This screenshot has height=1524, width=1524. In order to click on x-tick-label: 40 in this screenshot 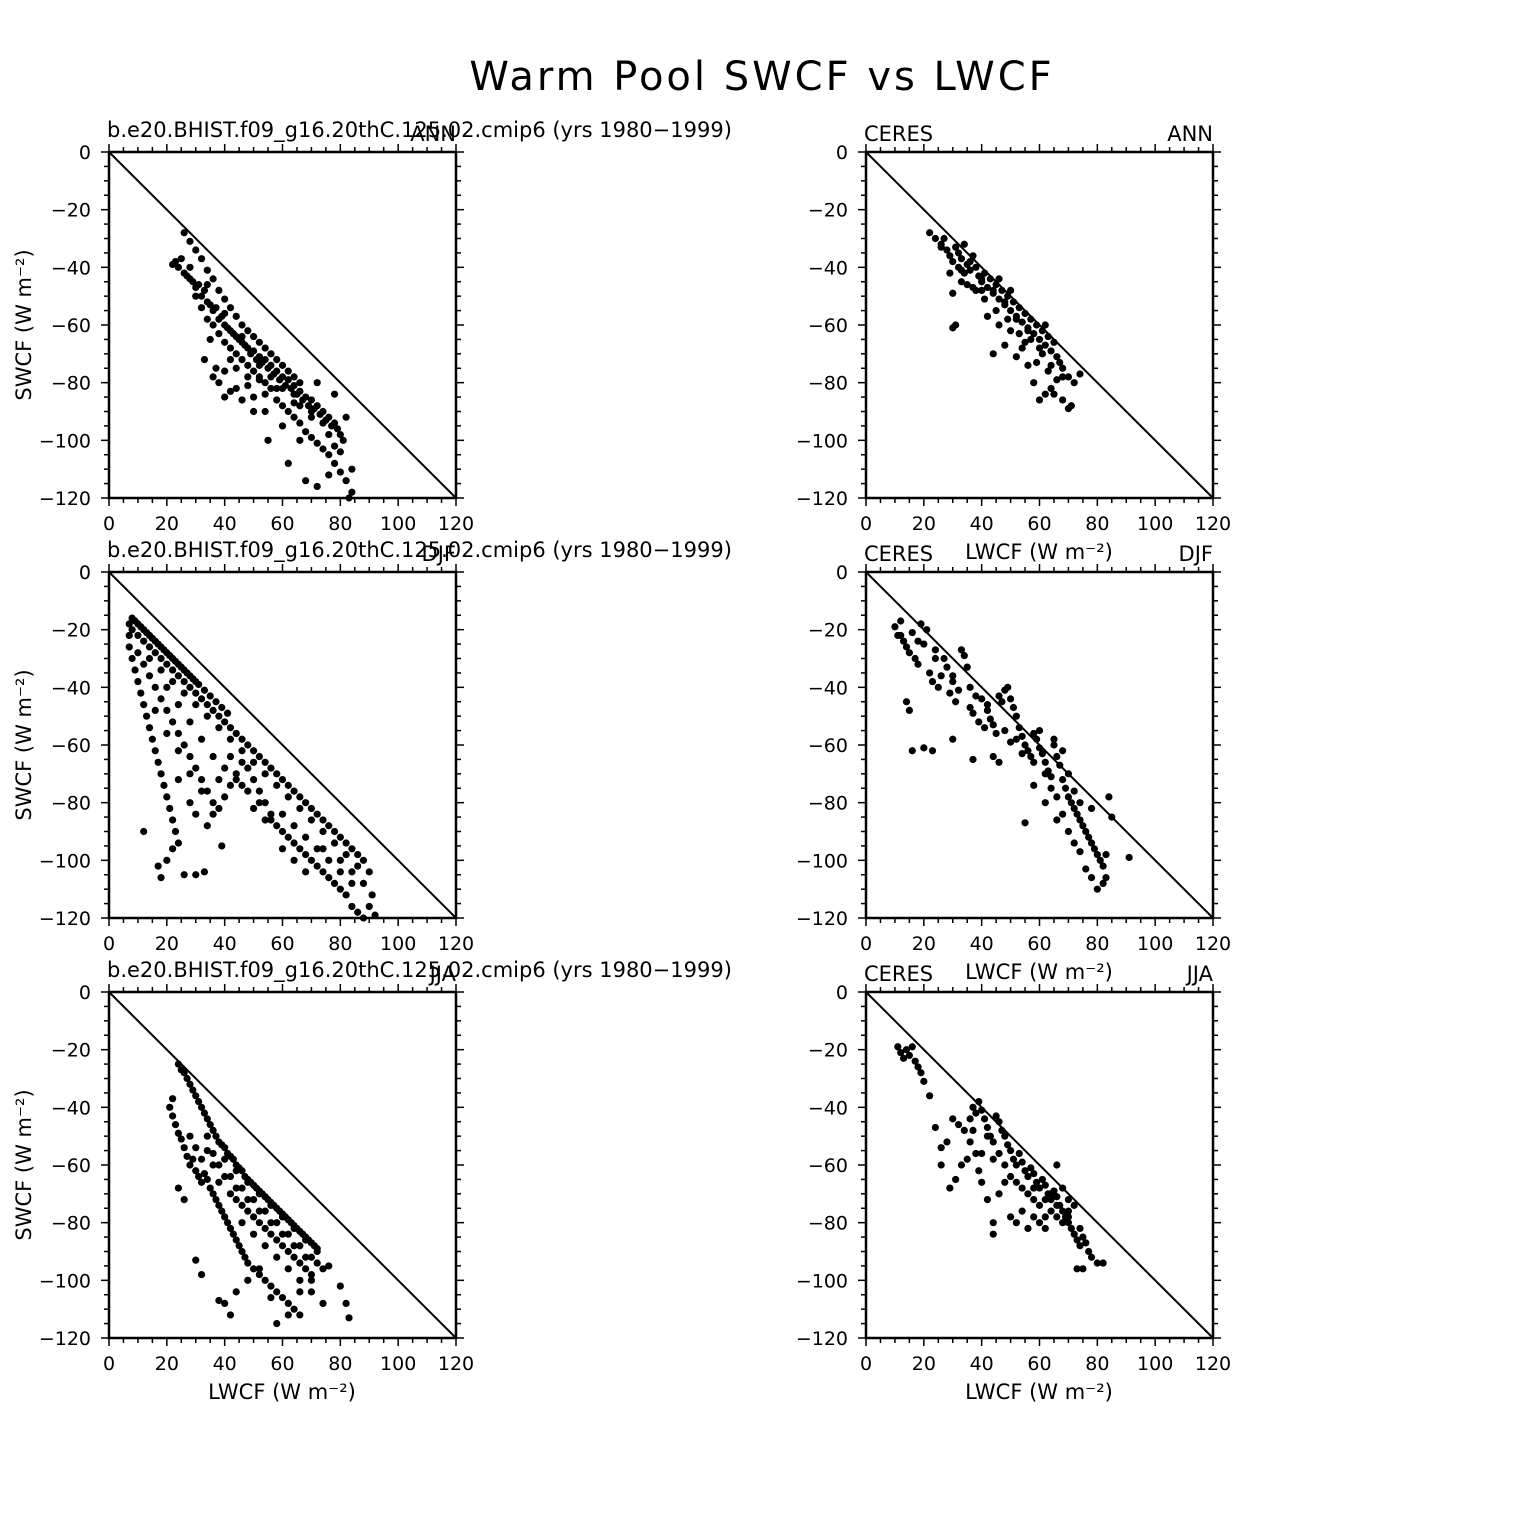, I will do `click(982, 1364)`.